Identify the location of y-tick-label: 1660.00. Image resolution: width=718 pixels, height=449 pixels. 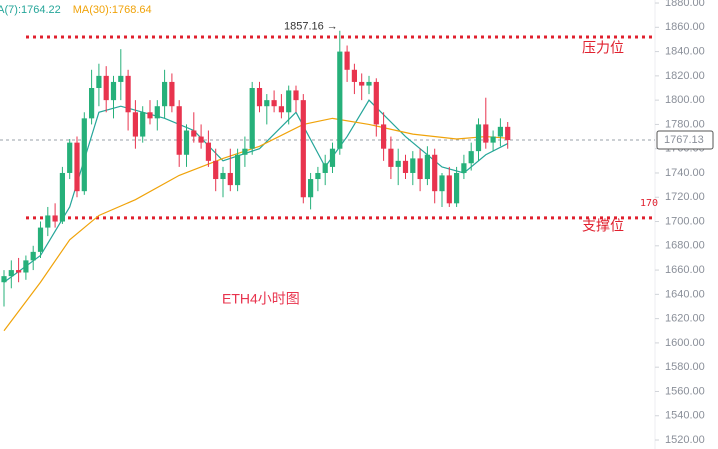
(685, 270).